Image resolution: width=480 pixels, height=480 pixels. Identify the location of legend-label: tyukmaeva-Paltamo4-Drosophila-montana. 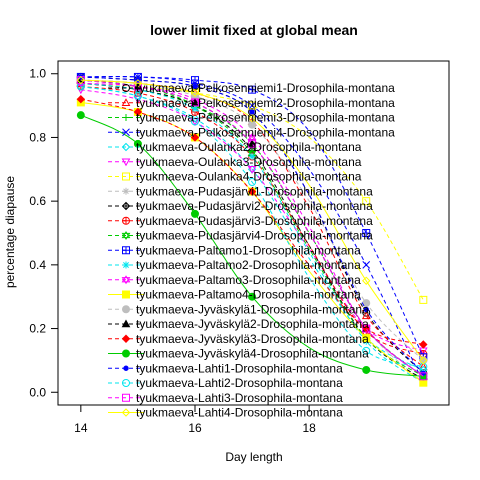
(248, 295).